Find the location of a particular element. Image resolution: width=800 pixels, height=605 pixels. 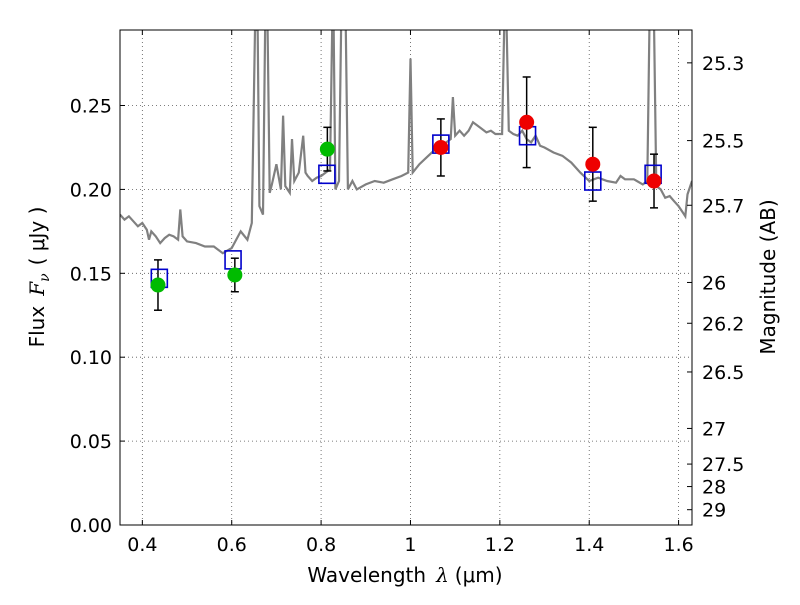

x-tick-label: 0.6 is located at coordinates (232, 545).